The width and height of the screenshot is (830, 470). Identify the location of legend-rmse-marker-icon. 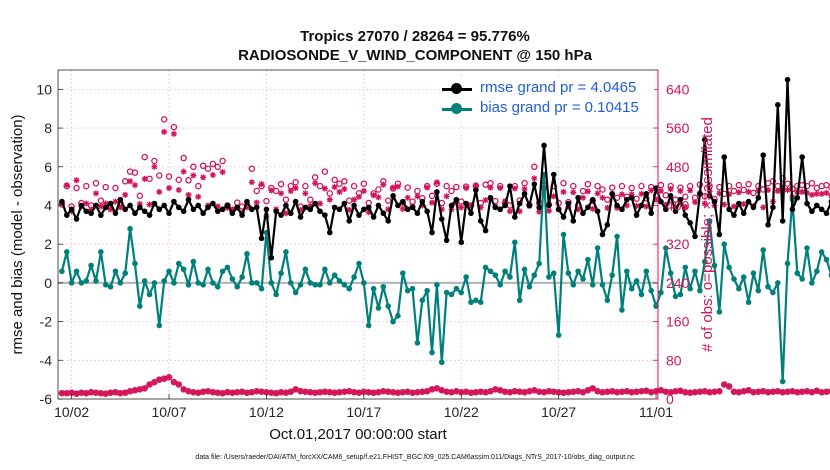
(456, 88).